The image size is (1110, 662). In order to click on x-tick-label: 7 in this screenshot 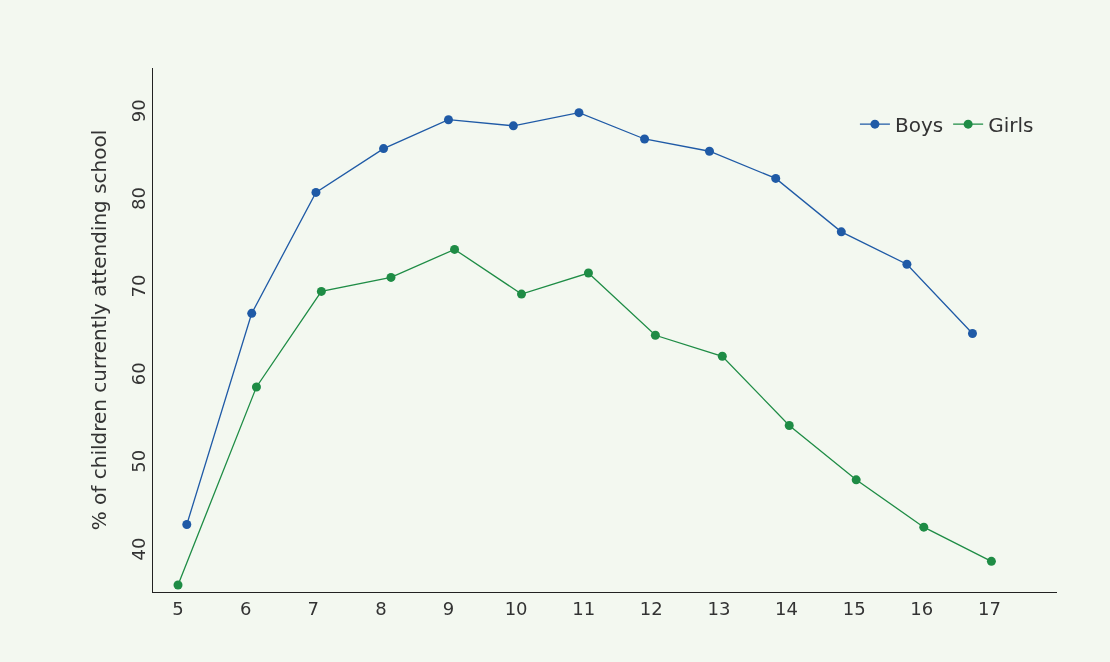, I will do `click(313, 608)`.